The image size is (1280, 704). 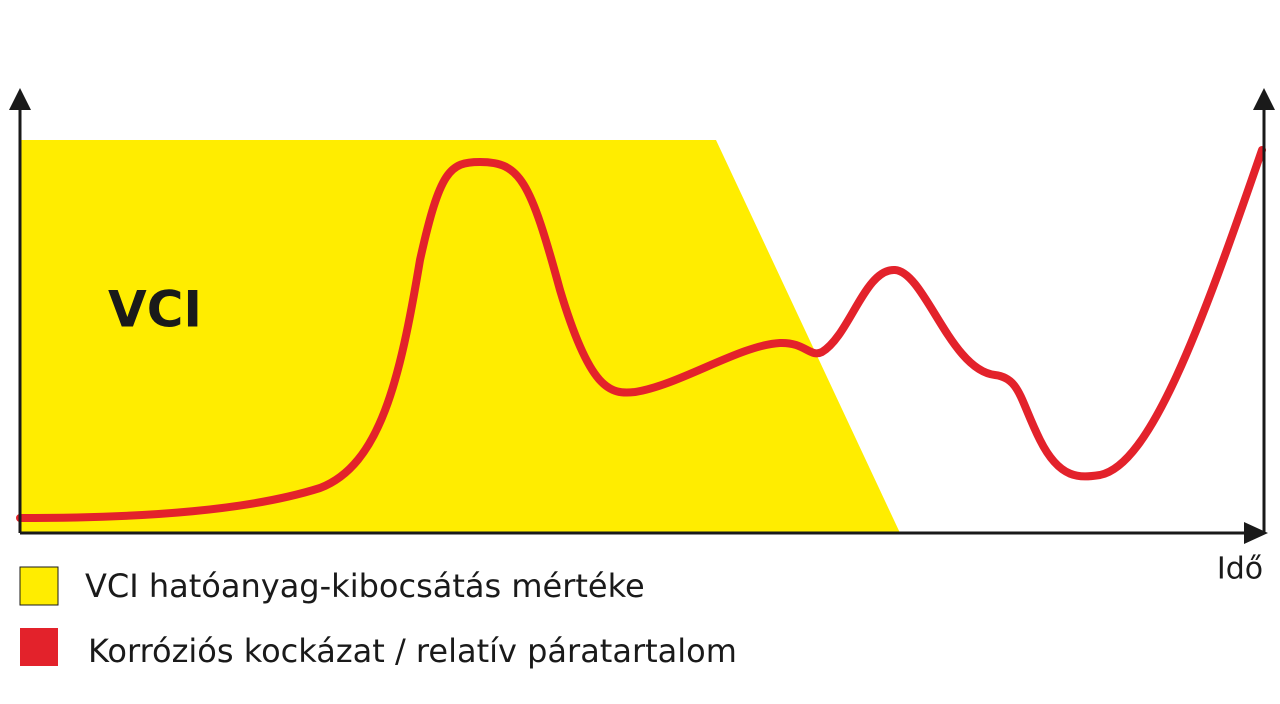 What do you see at coordinates (1264, 99) in the screenshot?
I see `right-axis-arrow` at bounding box center [1264, 99].